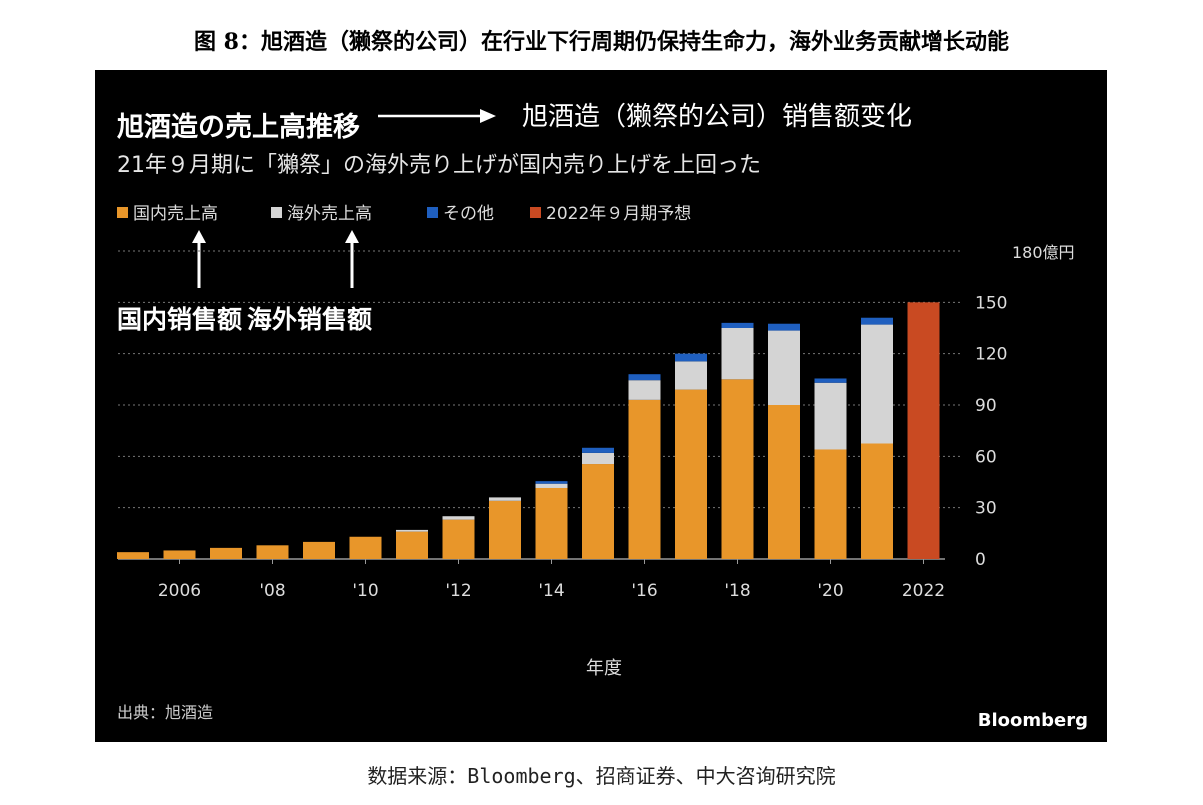 Image resolution: width=1203 pixels, height=805 pixels. Describe the element at coordinates (468, 214) in the screenshot. I see `legend-label: その他` at that location.